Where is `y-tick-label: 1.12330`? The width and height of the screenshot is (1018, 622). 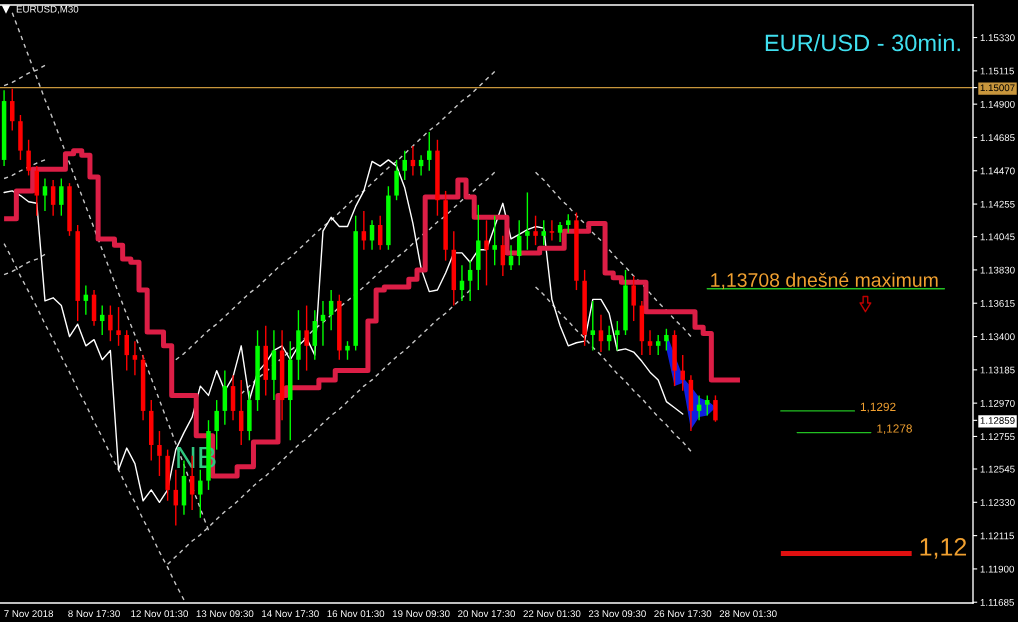 y-tick-label: 1.12330 is located at coordinates (997, 502).